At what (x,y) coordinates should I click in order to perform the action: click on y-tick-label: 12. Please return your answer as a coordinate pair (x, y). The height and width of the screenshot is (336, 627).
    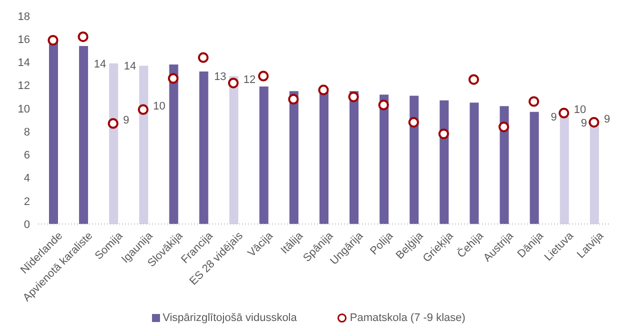
    Looking at the image, I should click on (24, 86).